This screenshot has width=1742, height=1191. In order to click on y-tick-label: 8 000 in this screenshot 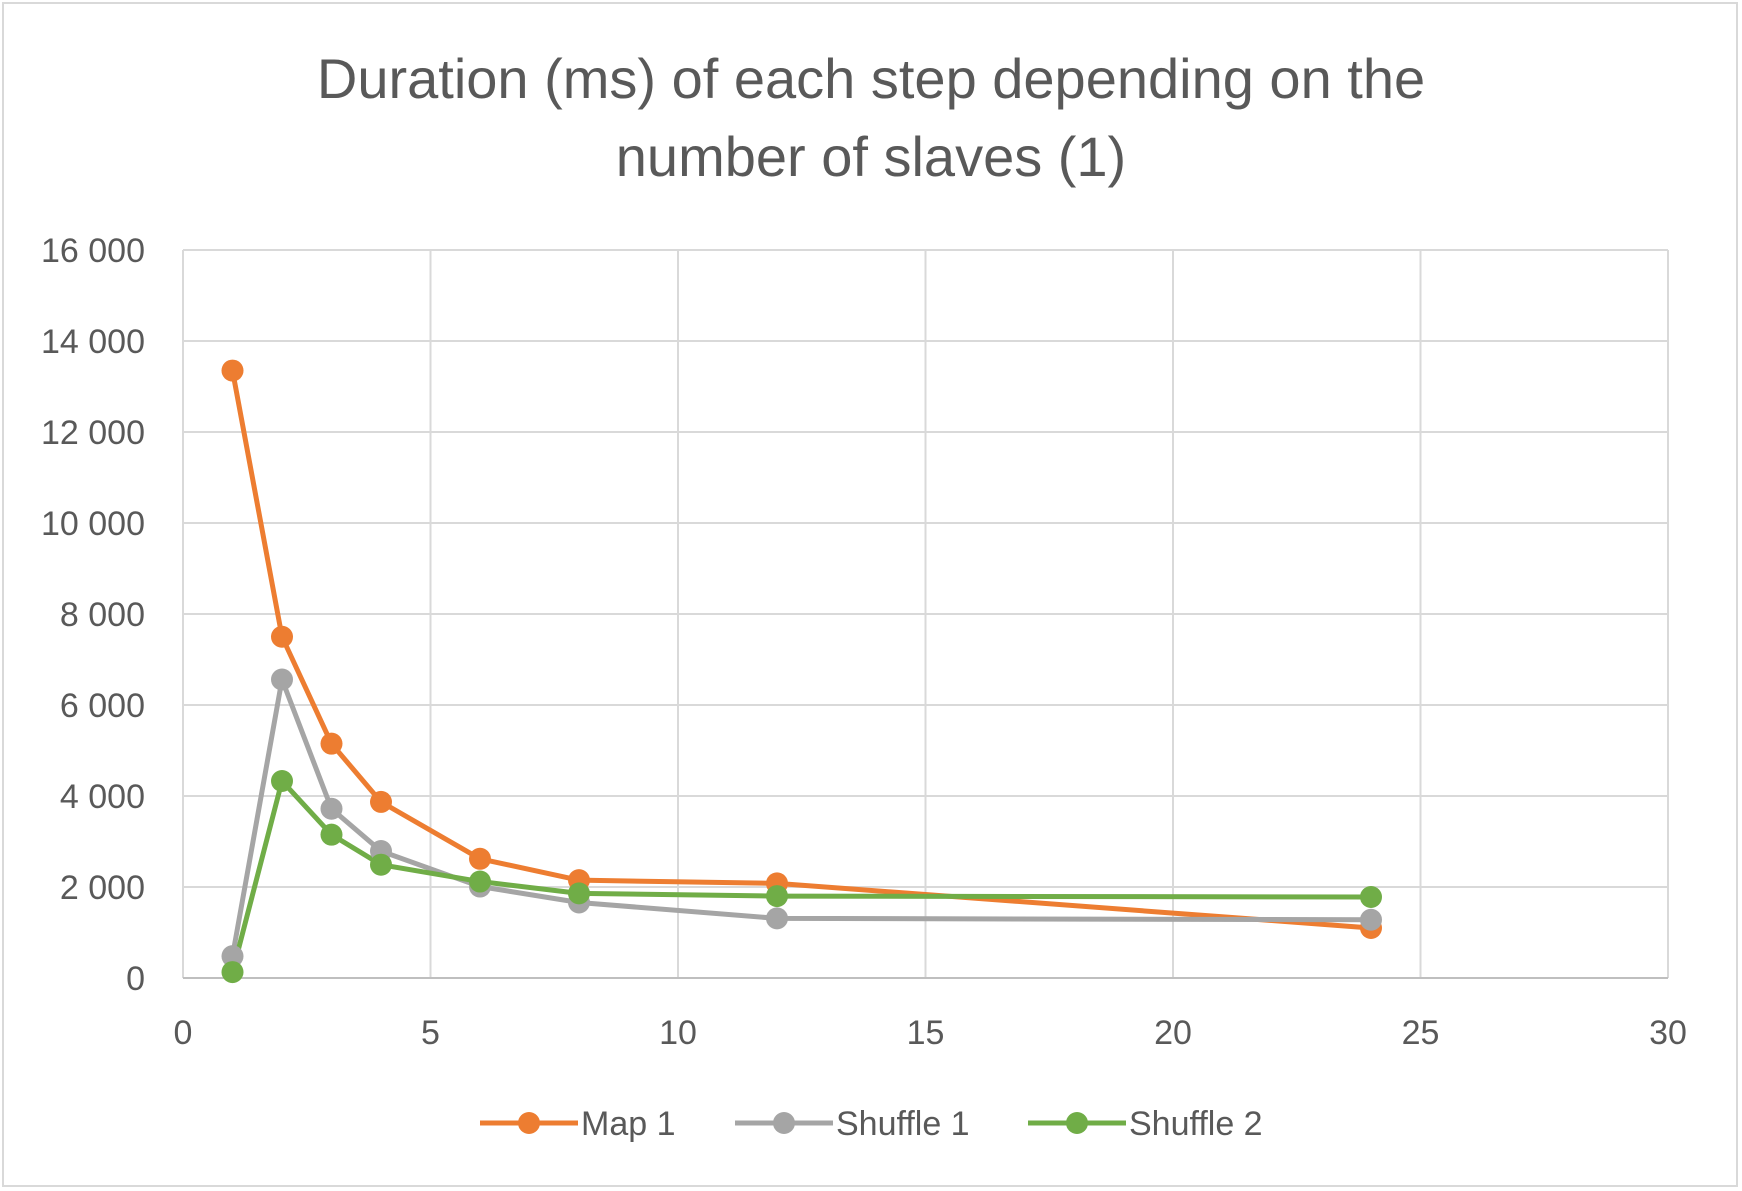, I will do `click(102, 615)`.